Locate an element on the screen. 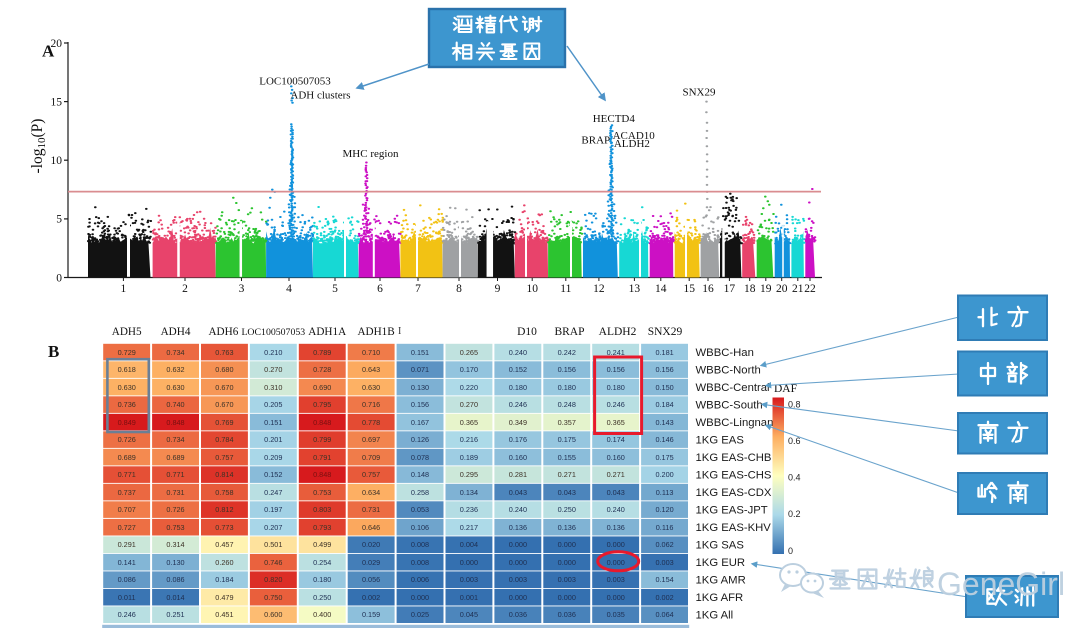 This screenshot has height=628, width=1080. svg-text: 0.499 is located at coordinates (322, 544).